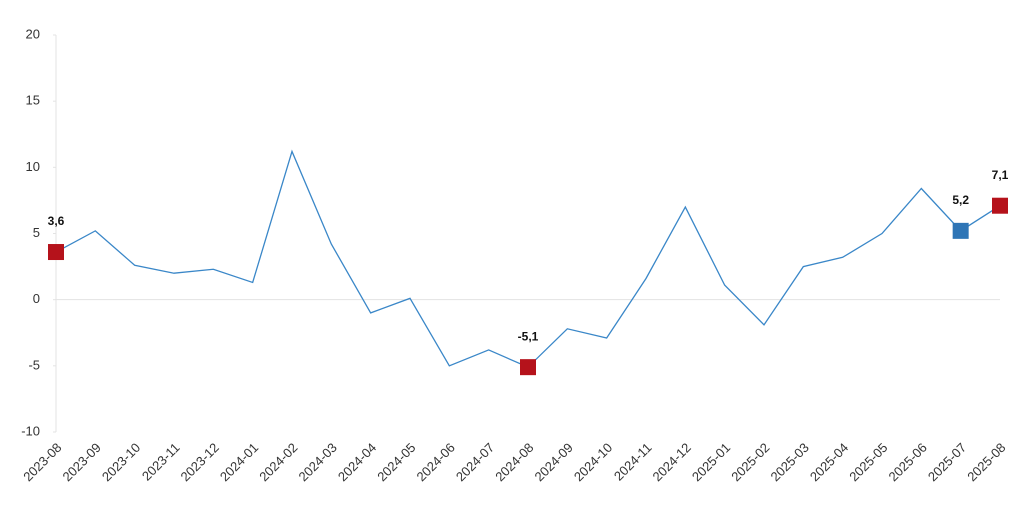 This screenshot has height=521, width=1024. Describe the element at coordinates (514, 462) in the screenshot. I see `x-tick-label: 2024-08` at that location.